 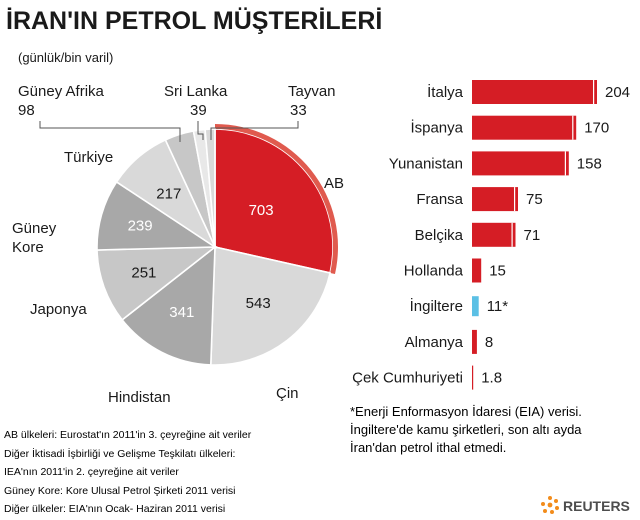 What do you see at coordinates (434, 271) in the screenshot?
I see `bar-category-label: Hollanda` at bounding box center [434, 271].